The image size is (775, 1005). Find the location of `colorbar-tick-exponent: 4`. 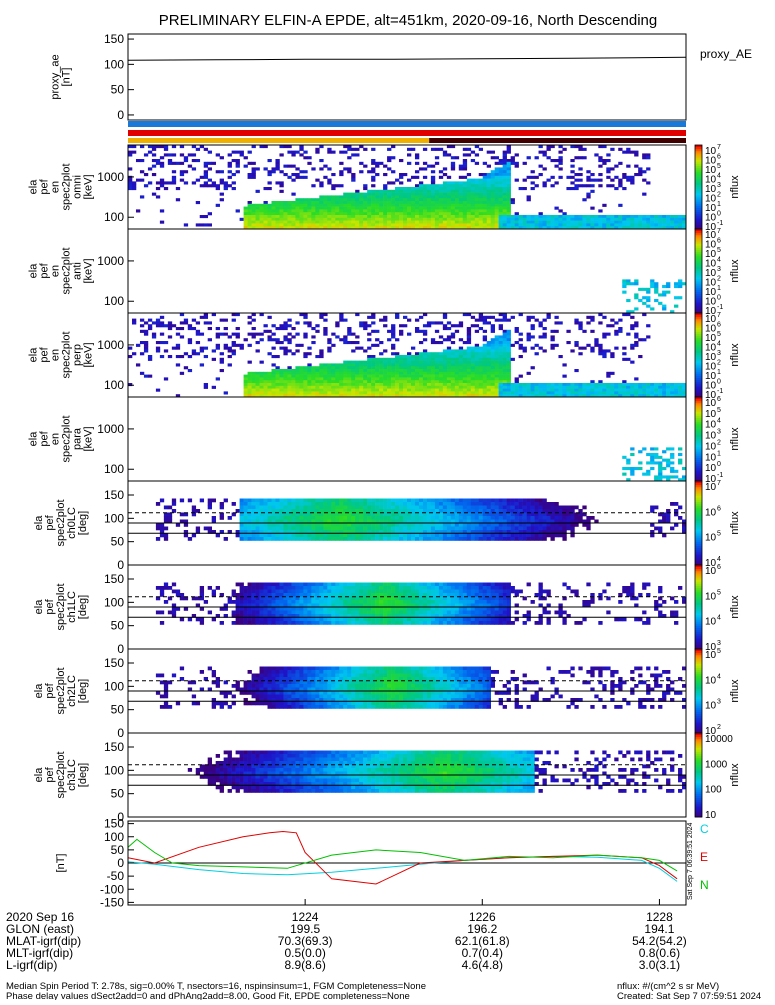

colorbar-tick-exponent: 4 is located at coordinates (719, 421).